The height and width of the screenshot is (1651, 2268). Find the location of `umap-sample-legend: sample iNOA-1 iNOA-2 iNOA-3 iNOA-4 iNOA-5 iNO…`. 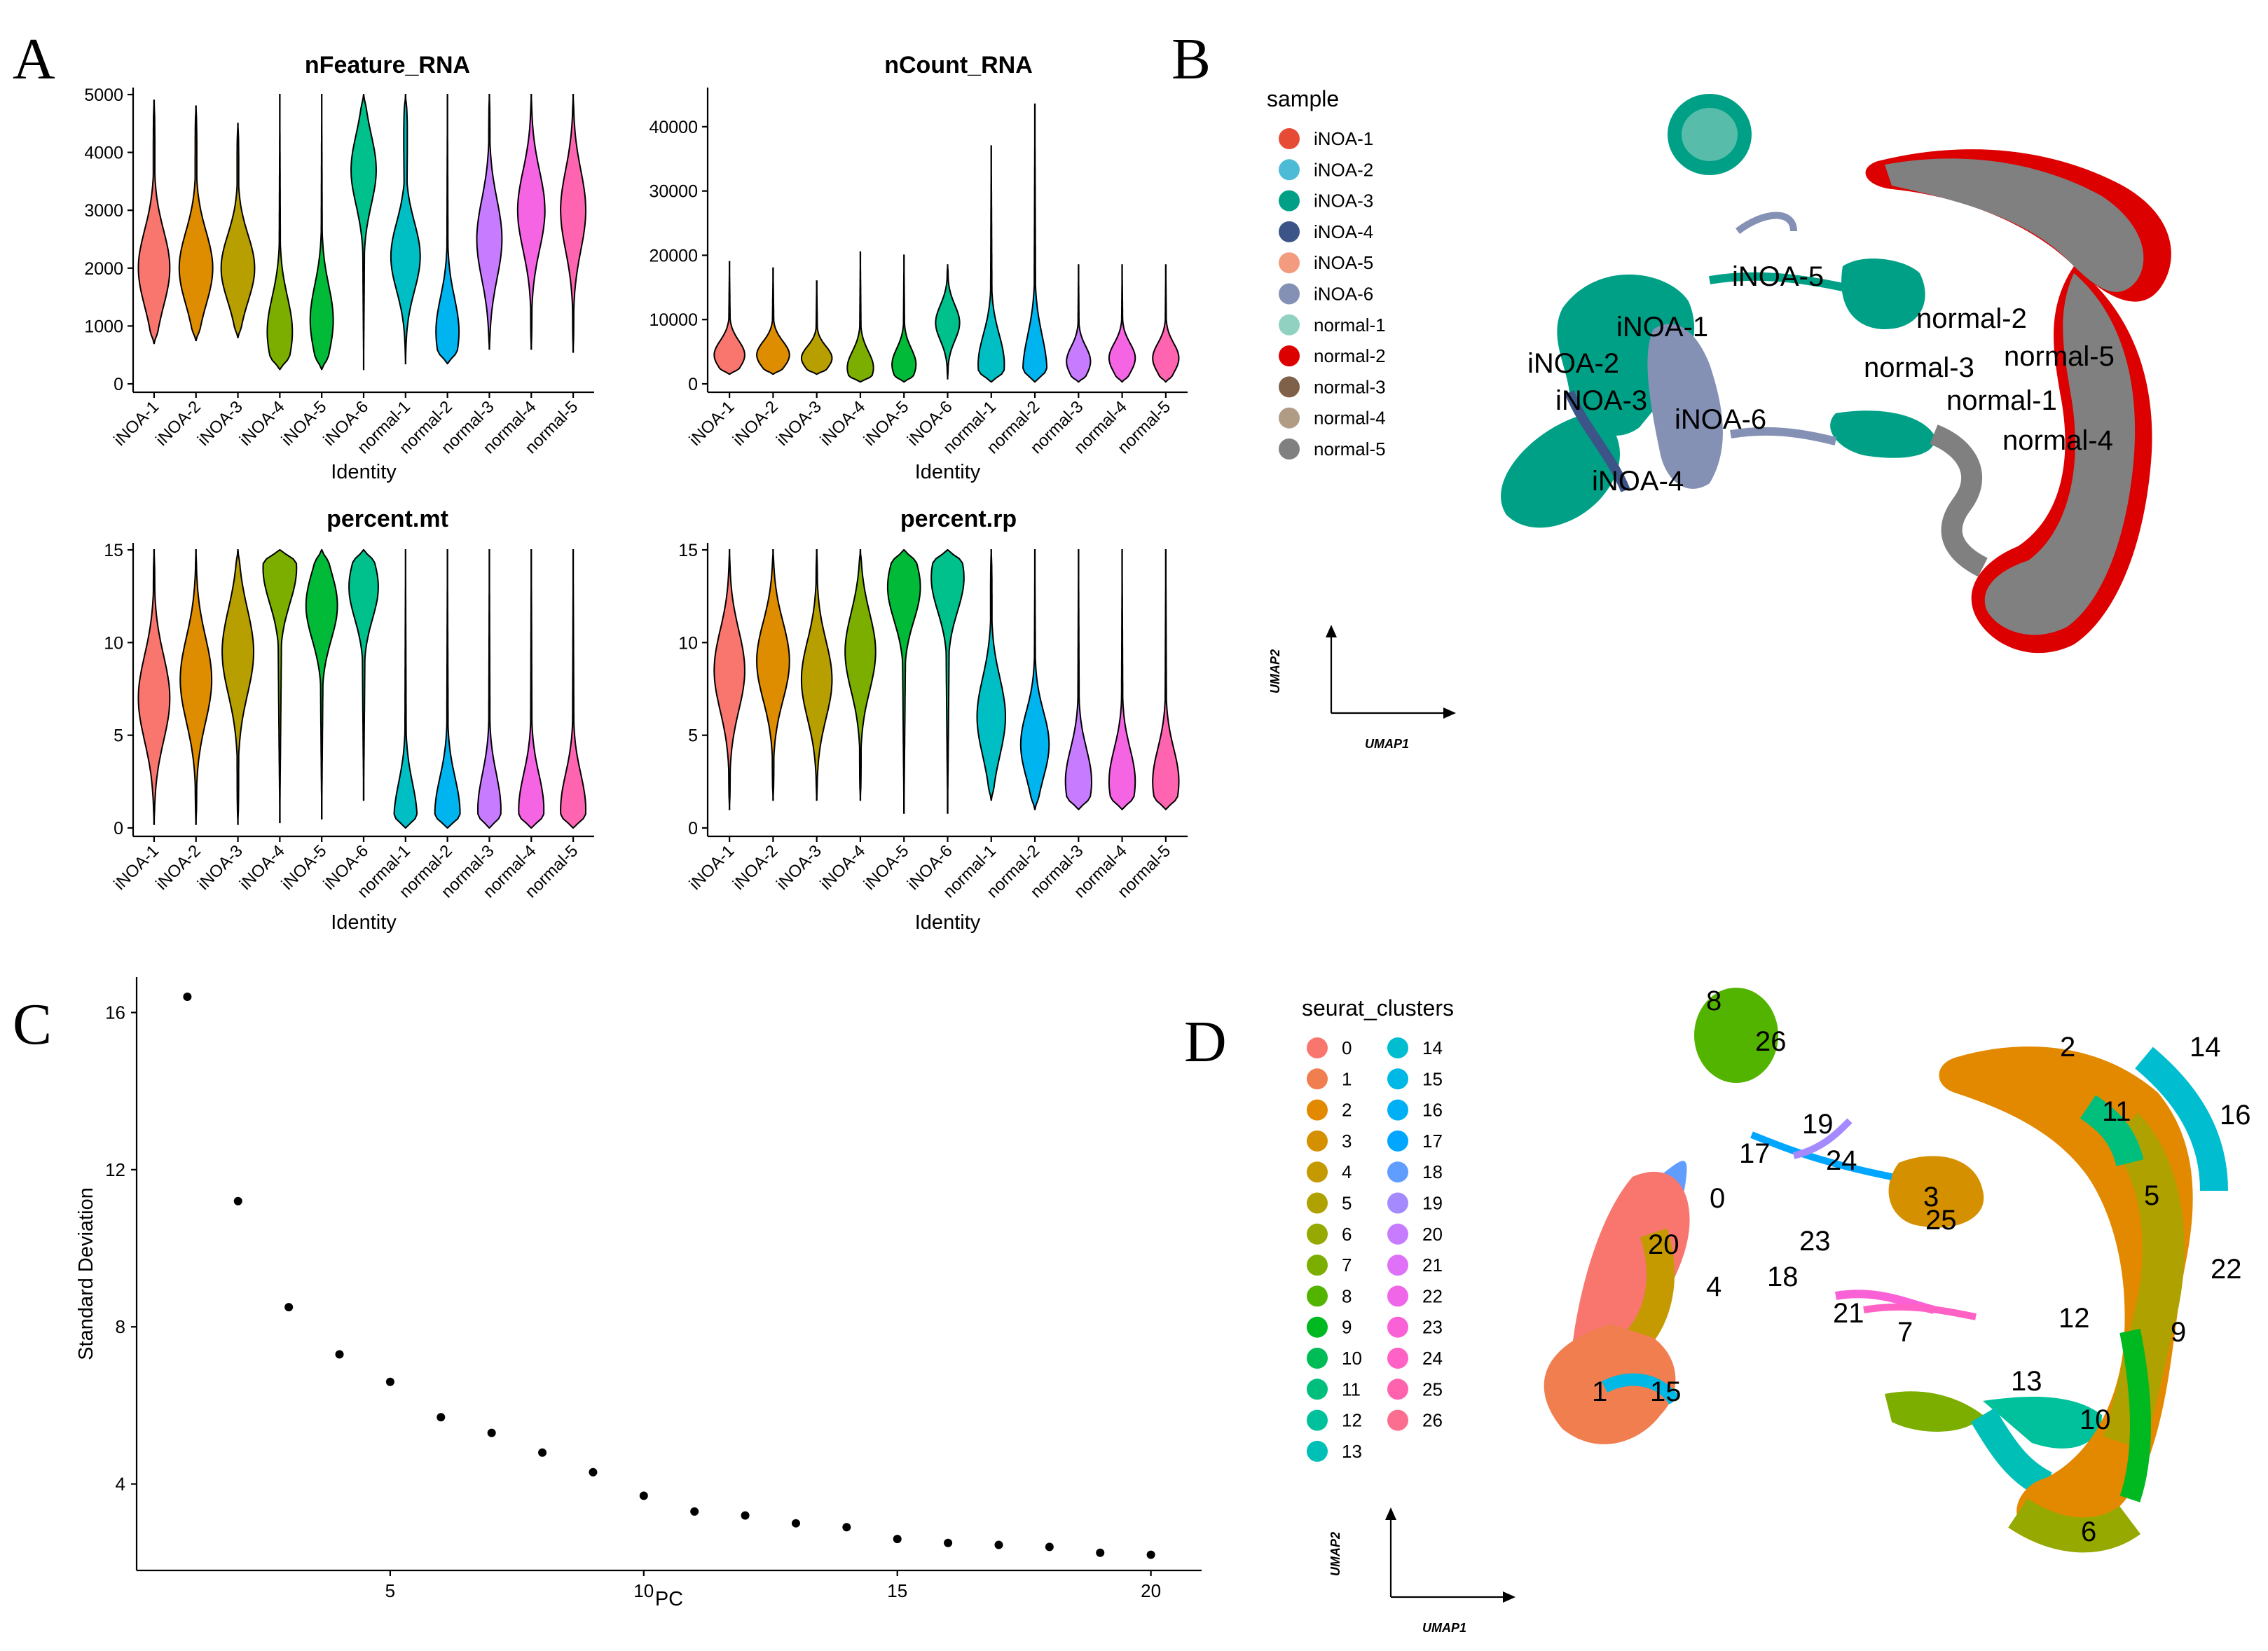

umap-sample-legend: sample iNOA-1 iNOA-2 iNOA-3 iNOA-4 iNOA-5 iNO… is located at coordinates (1326, 273).